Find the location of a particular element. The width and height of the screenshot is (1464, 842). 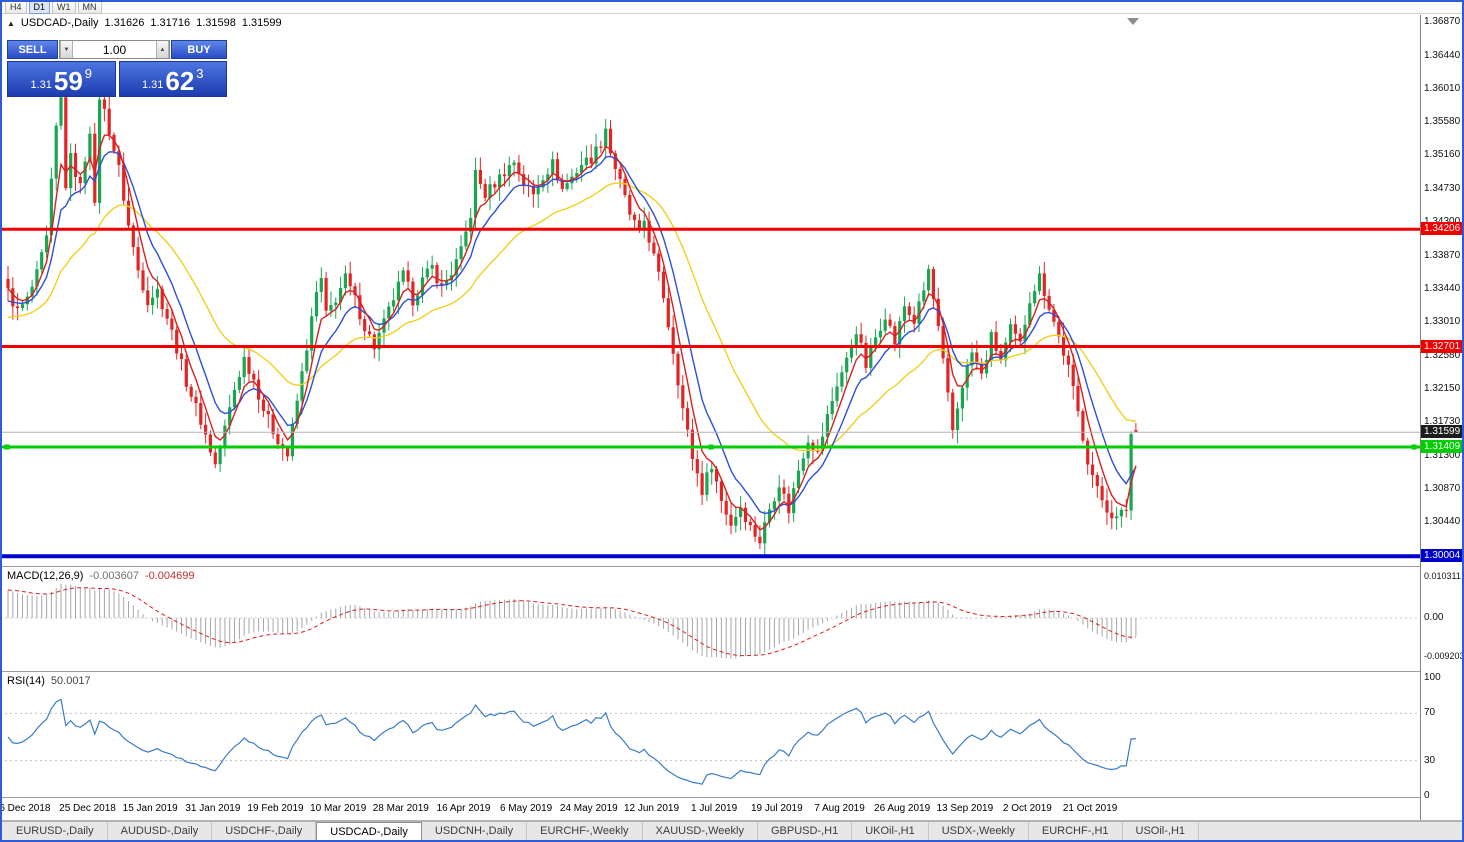

buy-button: BUY is located at coordinates (199, 49).